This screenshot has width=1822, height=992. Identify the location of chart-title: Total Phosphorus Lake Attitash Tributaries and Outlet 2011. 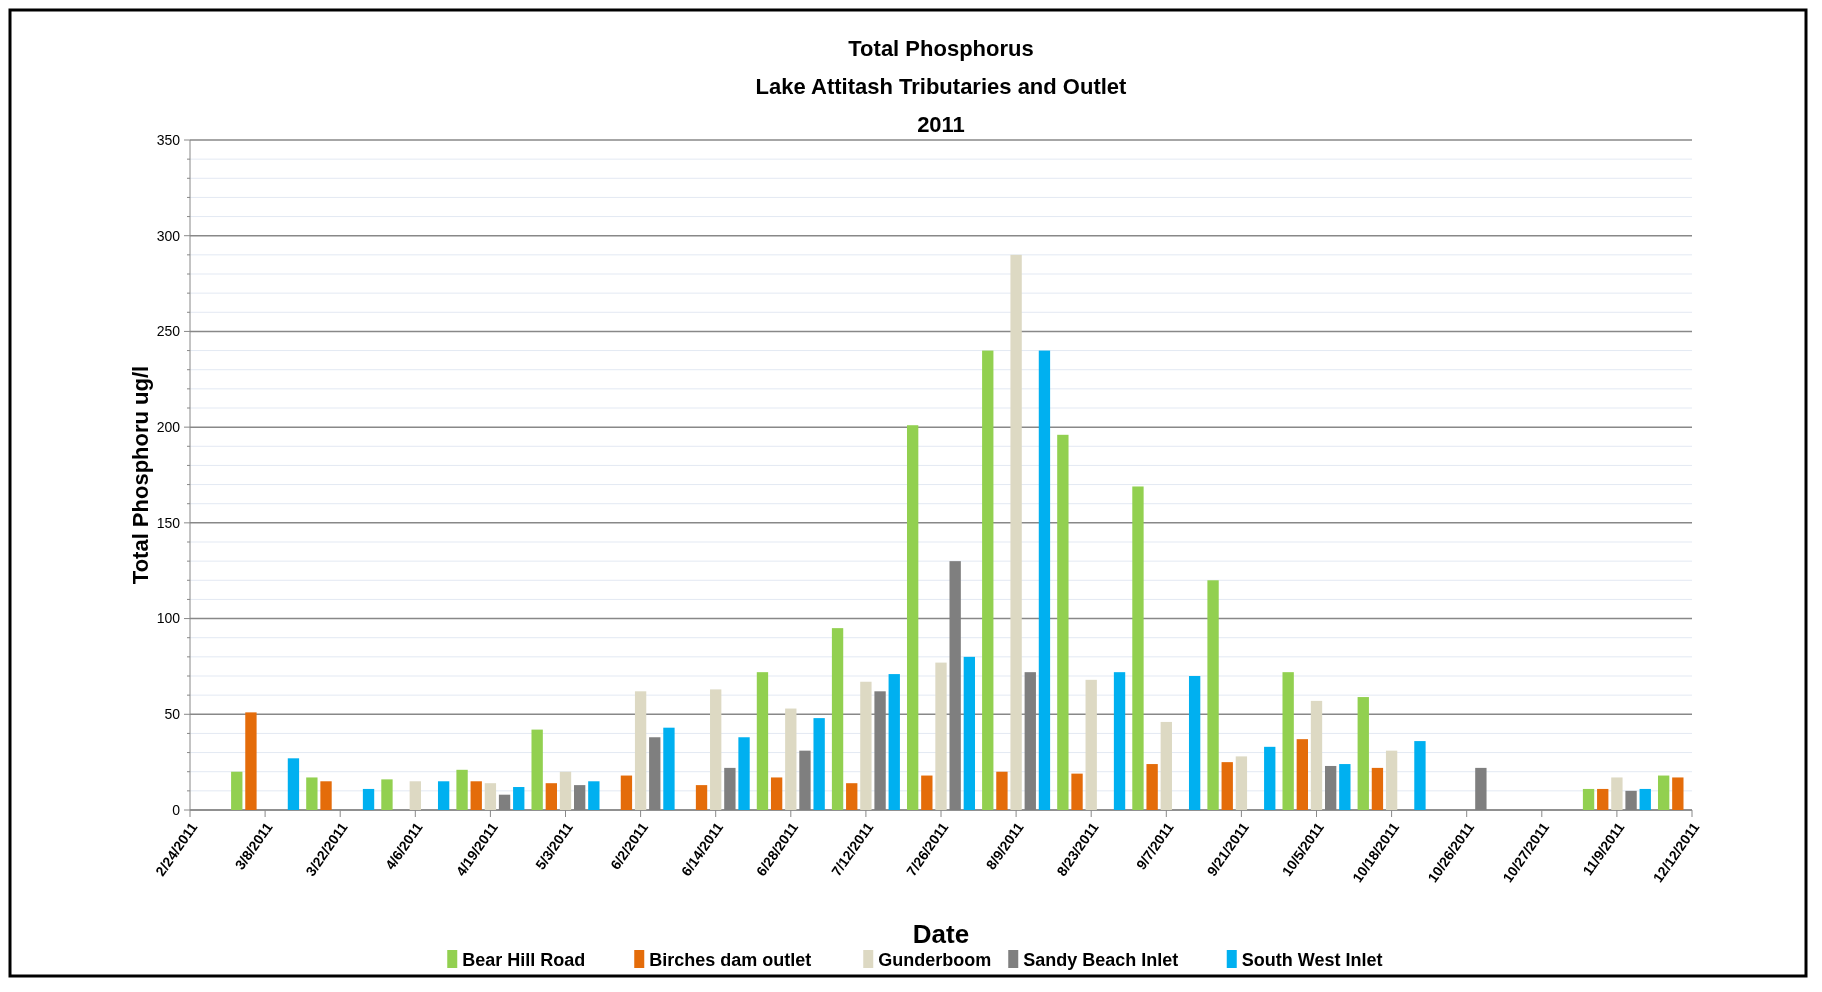
(941, 86).